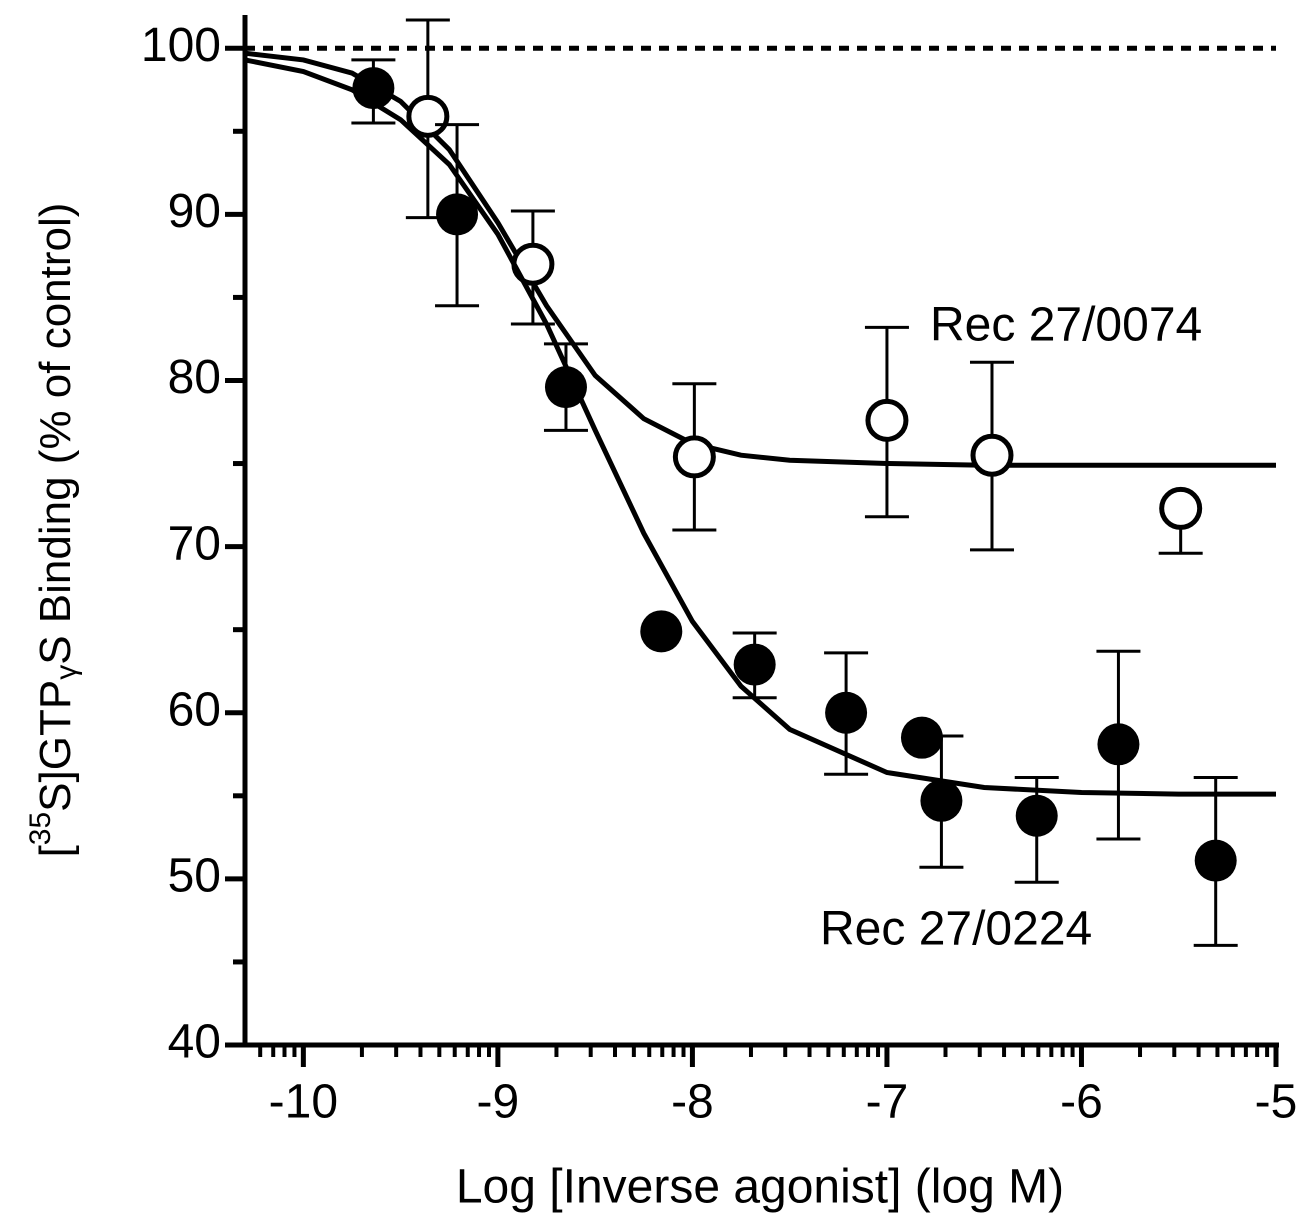 The image size is (1306, 1225). I want to click on x-tick-label: -10, so click(303, 1102).